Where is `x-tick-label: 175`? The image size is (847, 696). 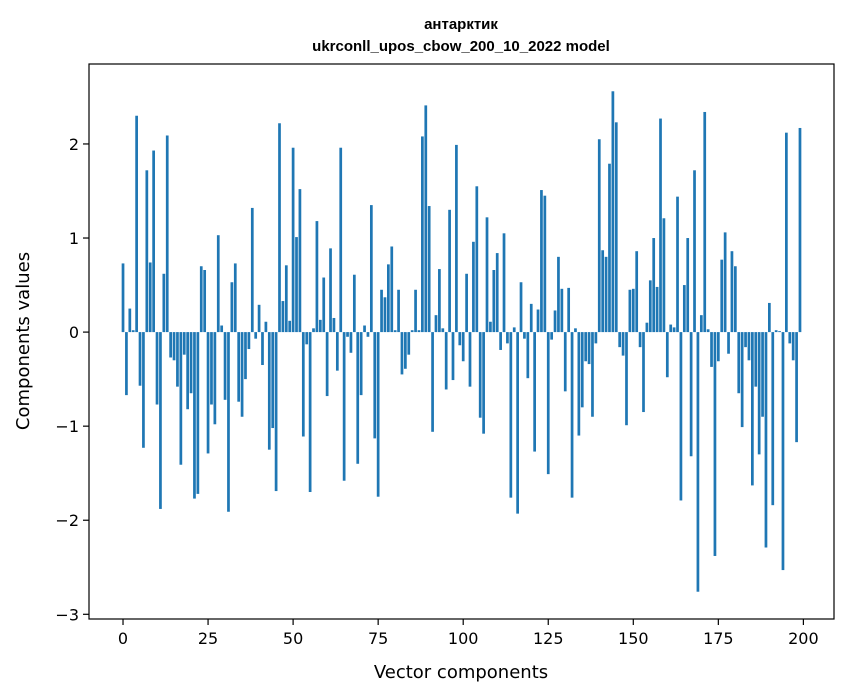
x-tick-label: 175 is located at coordinates (718, 638).